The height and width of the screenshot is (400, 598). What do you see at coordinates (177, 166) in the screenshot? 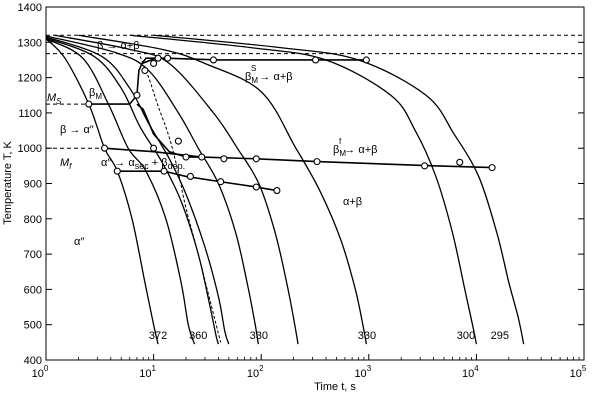
I see `alpha-pp-sec-sub2: dep.` at bounding box center [177, 166].